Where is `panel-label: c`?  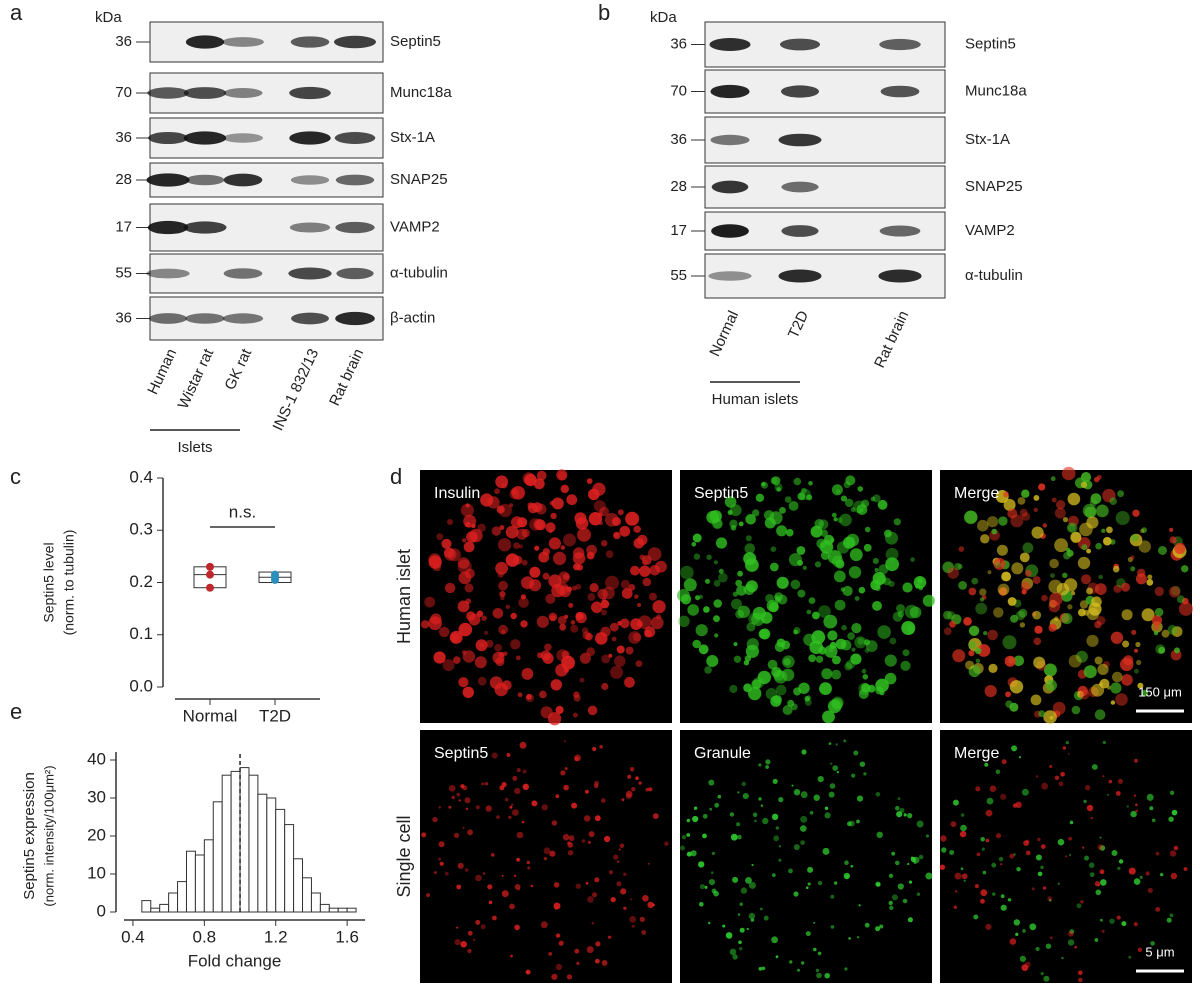
panel-label: c is located at coordinates (15, 476).